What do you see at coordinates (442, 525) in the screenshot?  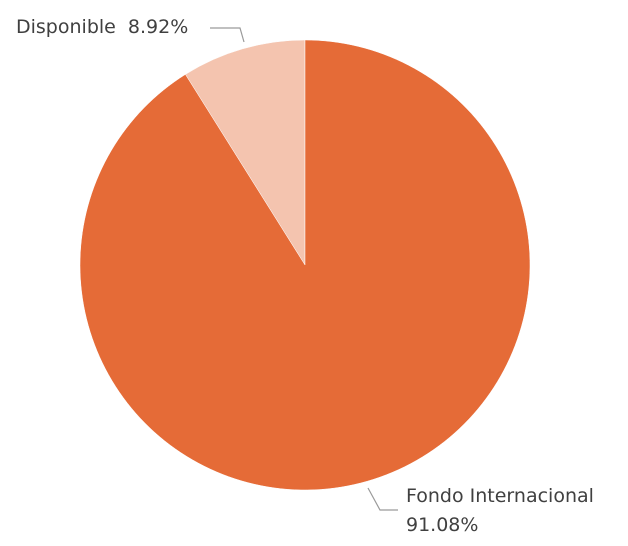 I see `slice-label-fondo-internacional-value: 91.08%` at bounding box center [442, 525].